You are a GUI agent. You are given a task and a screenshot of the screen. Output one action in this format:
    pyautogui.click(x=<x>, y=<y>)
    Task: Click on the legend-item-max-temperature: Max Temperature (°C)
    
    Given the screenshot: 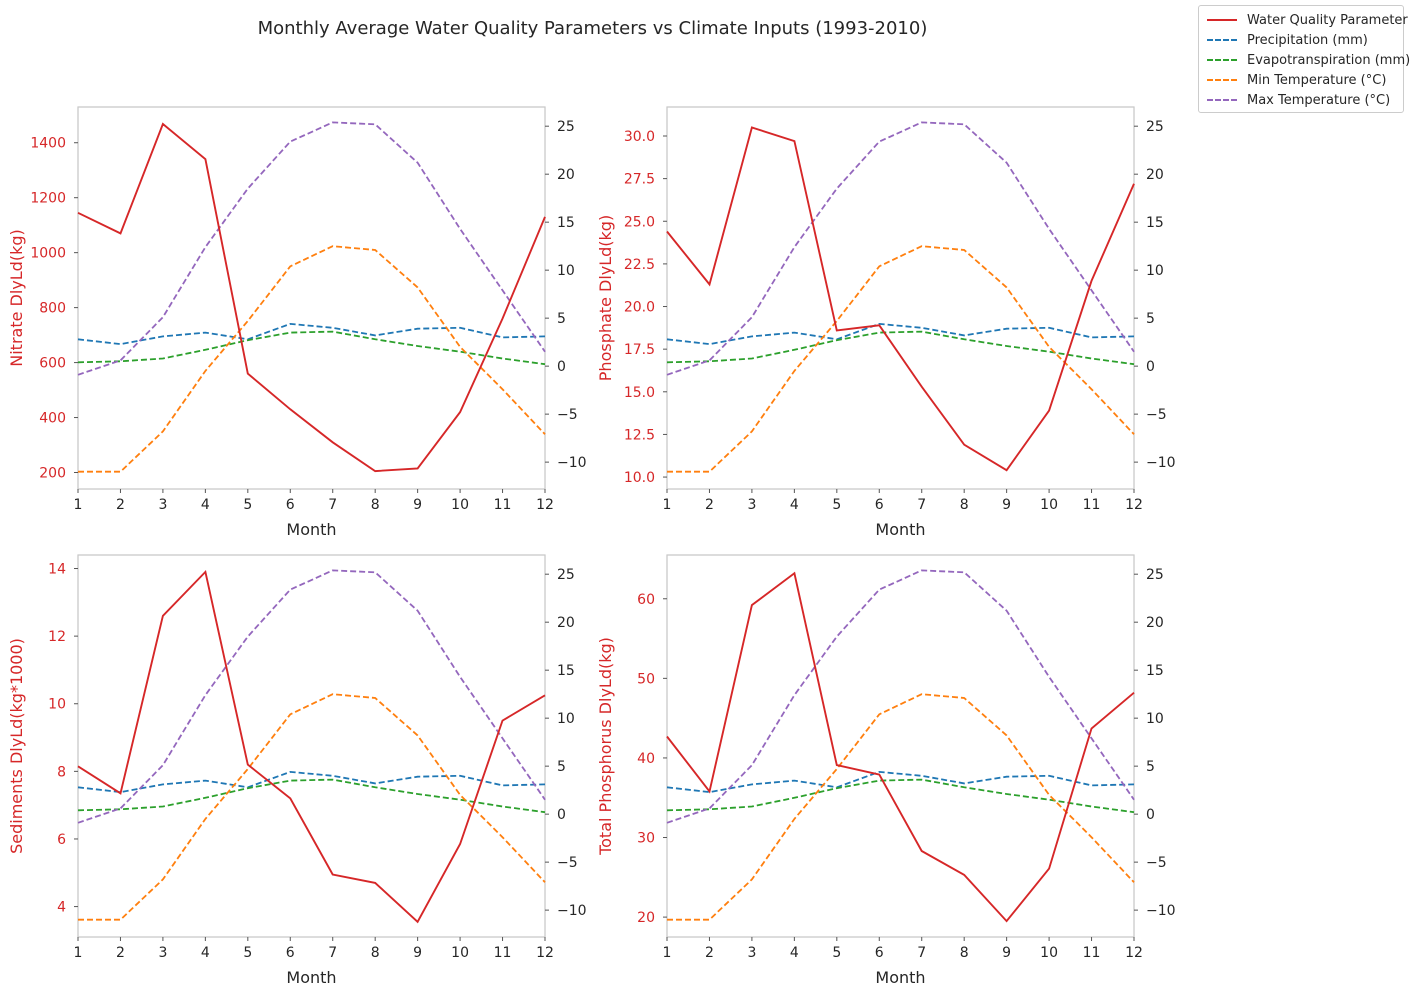 What is the action you would take?
    pyautogui.click(x=1298, y=100)
    